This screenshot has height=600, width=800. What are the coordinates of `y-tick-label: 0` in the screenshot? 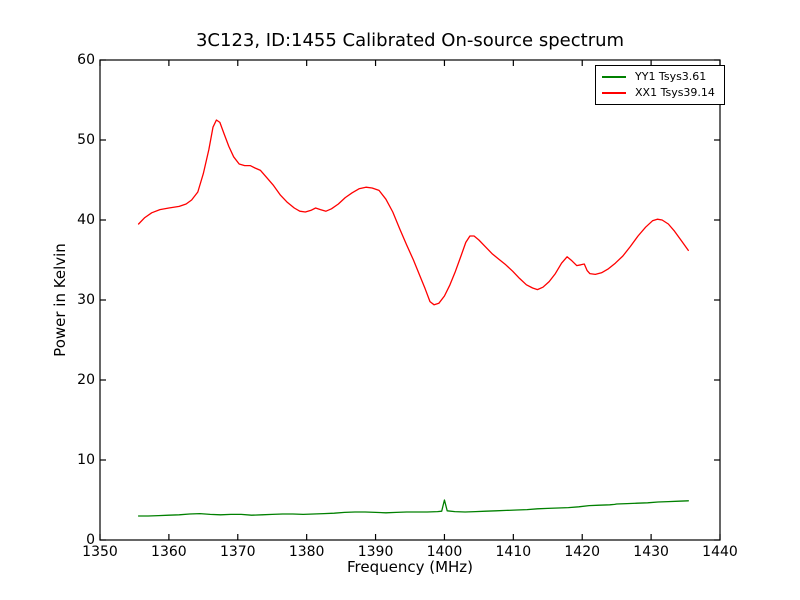 It's located at (90, 540).